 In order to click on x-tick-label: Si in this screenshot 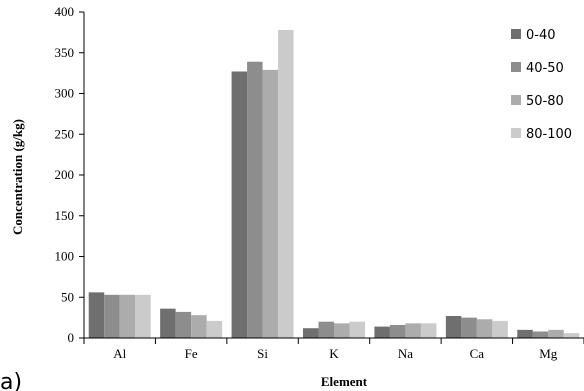, I will do `click(262, 353)`.